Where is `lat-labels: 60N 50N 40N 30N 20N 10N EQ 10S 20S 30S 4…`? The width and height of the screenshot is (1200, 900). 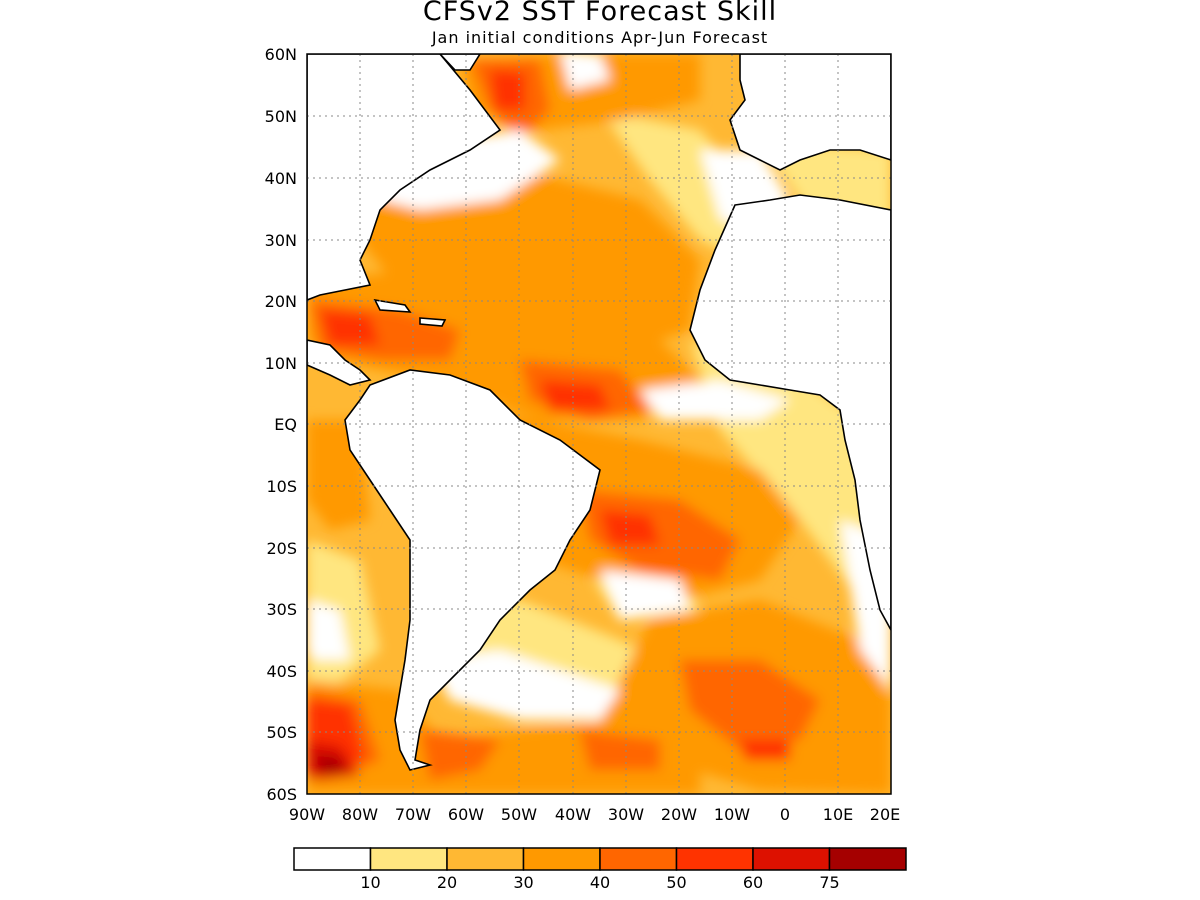 lat-labels: 60N 50N 40N 30N 20N 10N EQ 10S 20S 30S 4… is located at coordinates (281, 424).